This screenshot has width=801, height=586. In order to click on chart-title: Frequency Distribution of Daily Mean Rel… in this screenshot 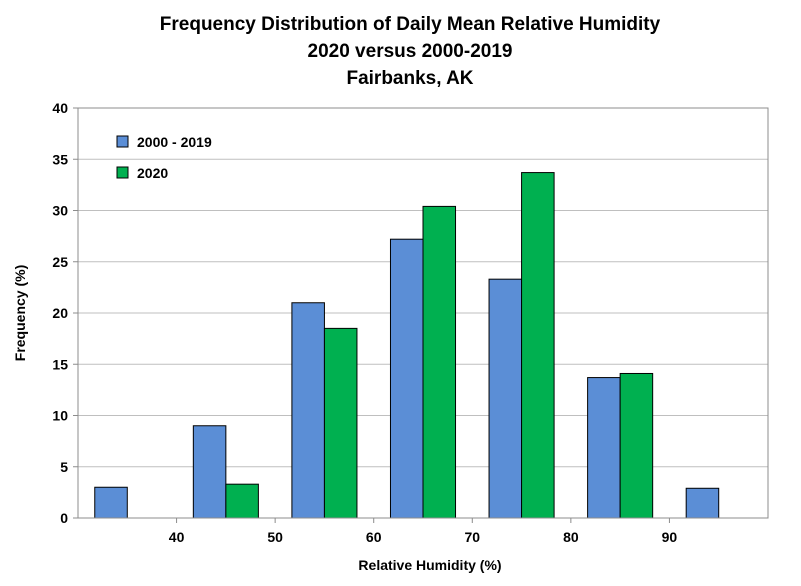, I will do `click(410, 51)`.